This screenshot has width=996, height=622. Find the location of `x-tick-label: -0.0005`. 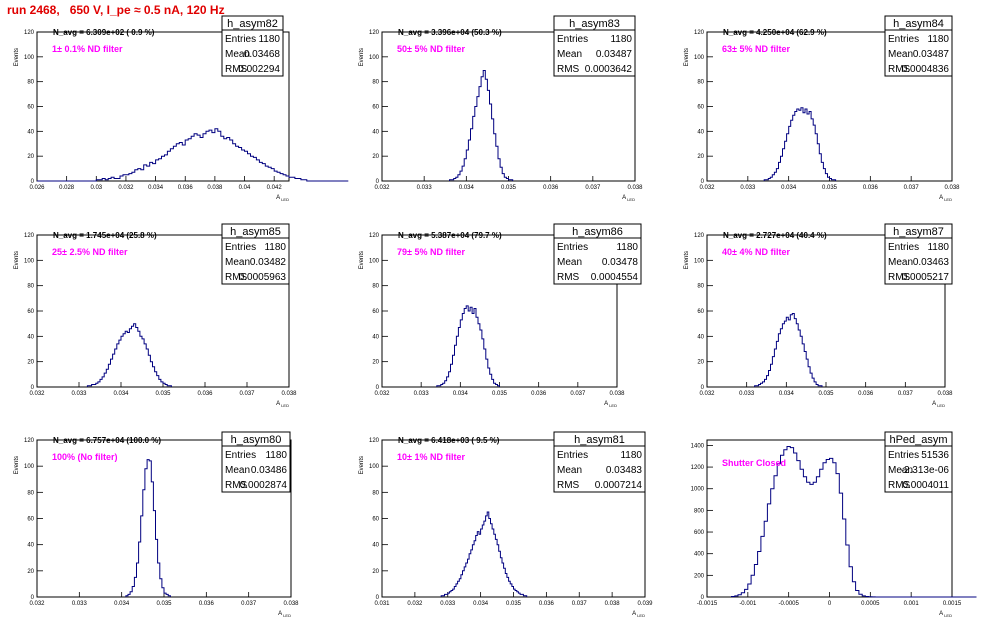

x-tick-label: -0.0005 is located at coordinates (788, 604).